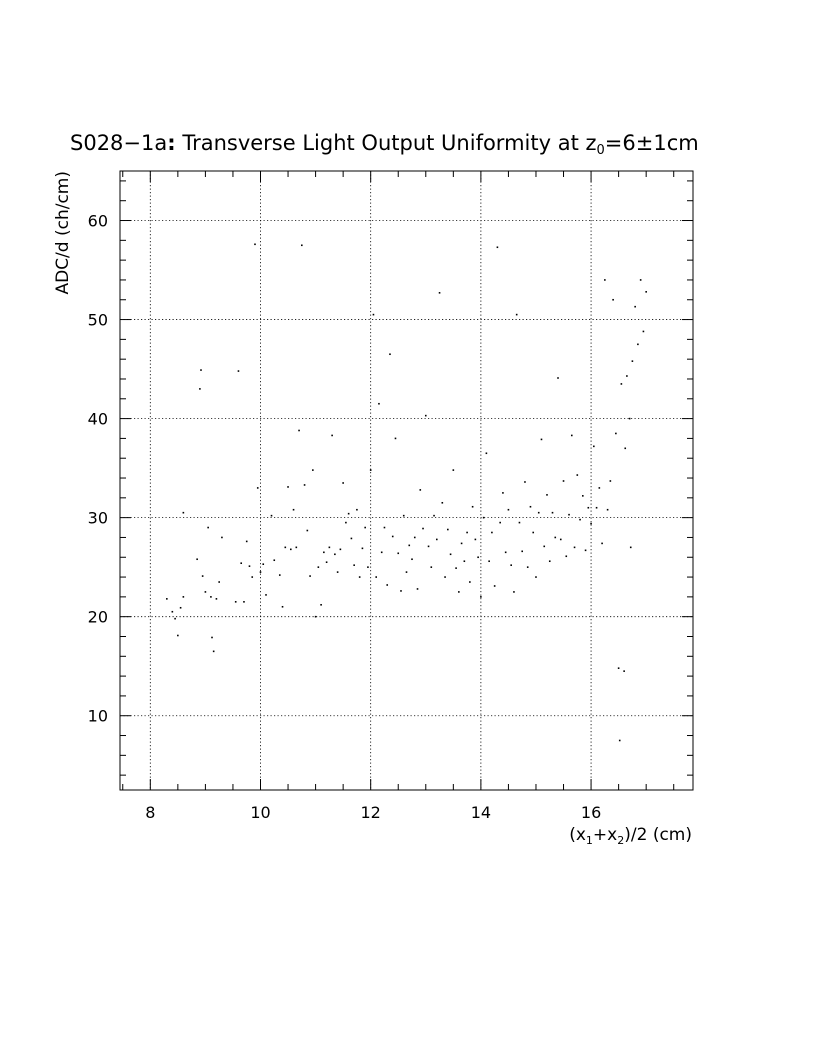  I want to click on y-axis-label: ADC/d (ch/cm), so click(63, 233).